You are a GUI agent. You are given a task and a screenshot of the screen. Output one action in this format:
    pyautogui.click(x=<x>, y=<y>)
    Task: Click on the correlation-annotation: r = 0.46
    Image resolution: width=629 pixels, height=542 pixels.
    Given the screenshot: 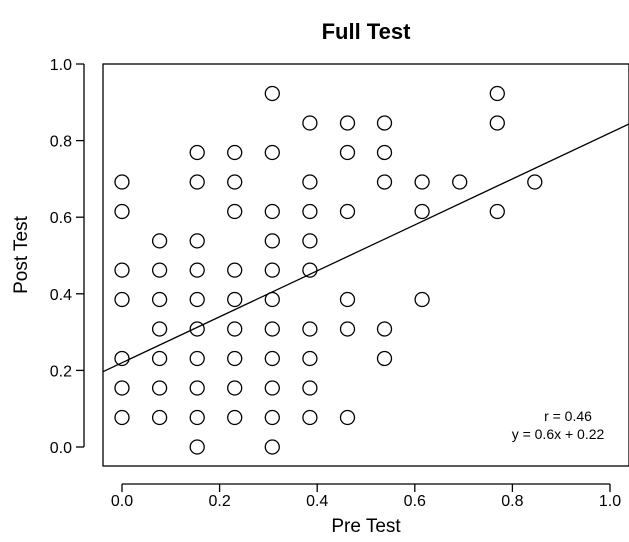 What is the action you would take?
    pyautogui.click(x=568, y=416)
    